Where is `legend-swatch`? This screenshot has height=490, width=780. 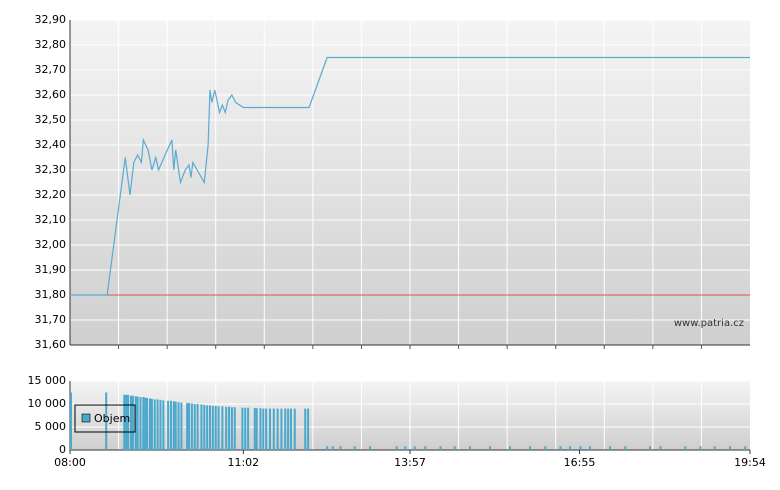 legend-swatch is located at coordinates (86, 418).